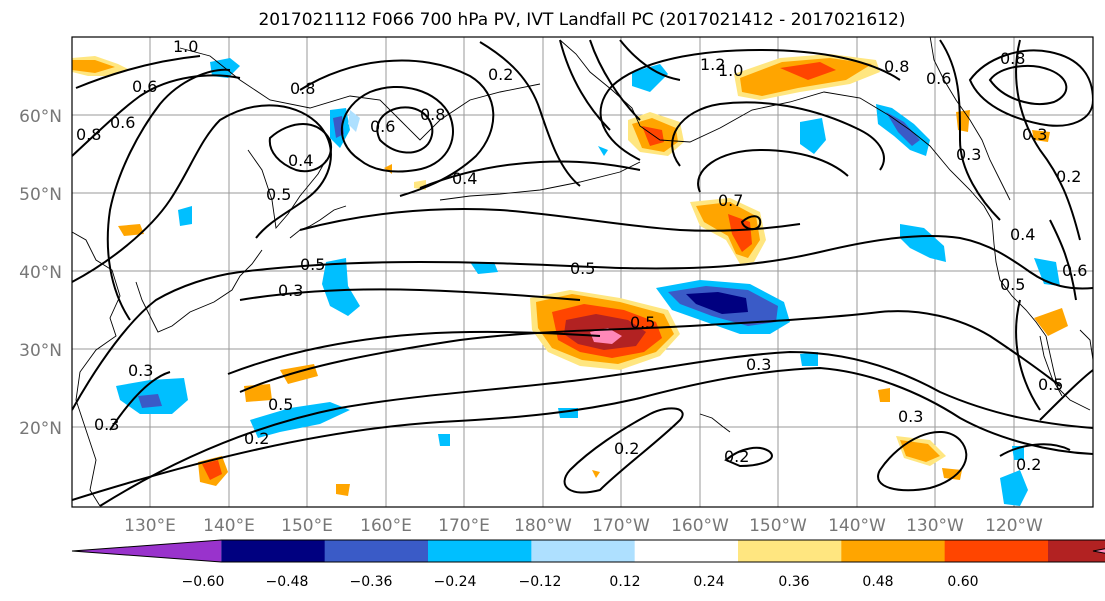 This screenshot has width=1105, height=601. I want to click on lon-label: 170°E, so click(464, 526).